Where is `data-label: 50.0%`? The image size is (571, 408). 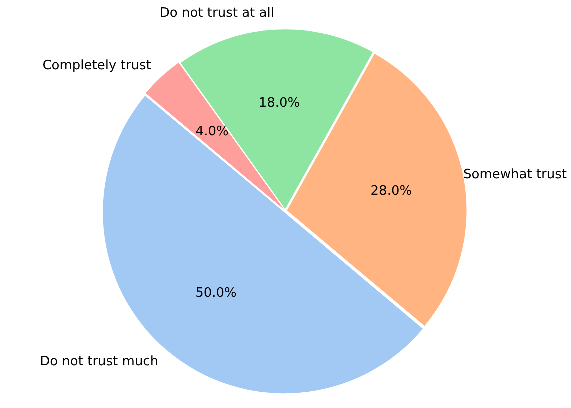 data-label: 50.0% is located at coordinates (216, 293).